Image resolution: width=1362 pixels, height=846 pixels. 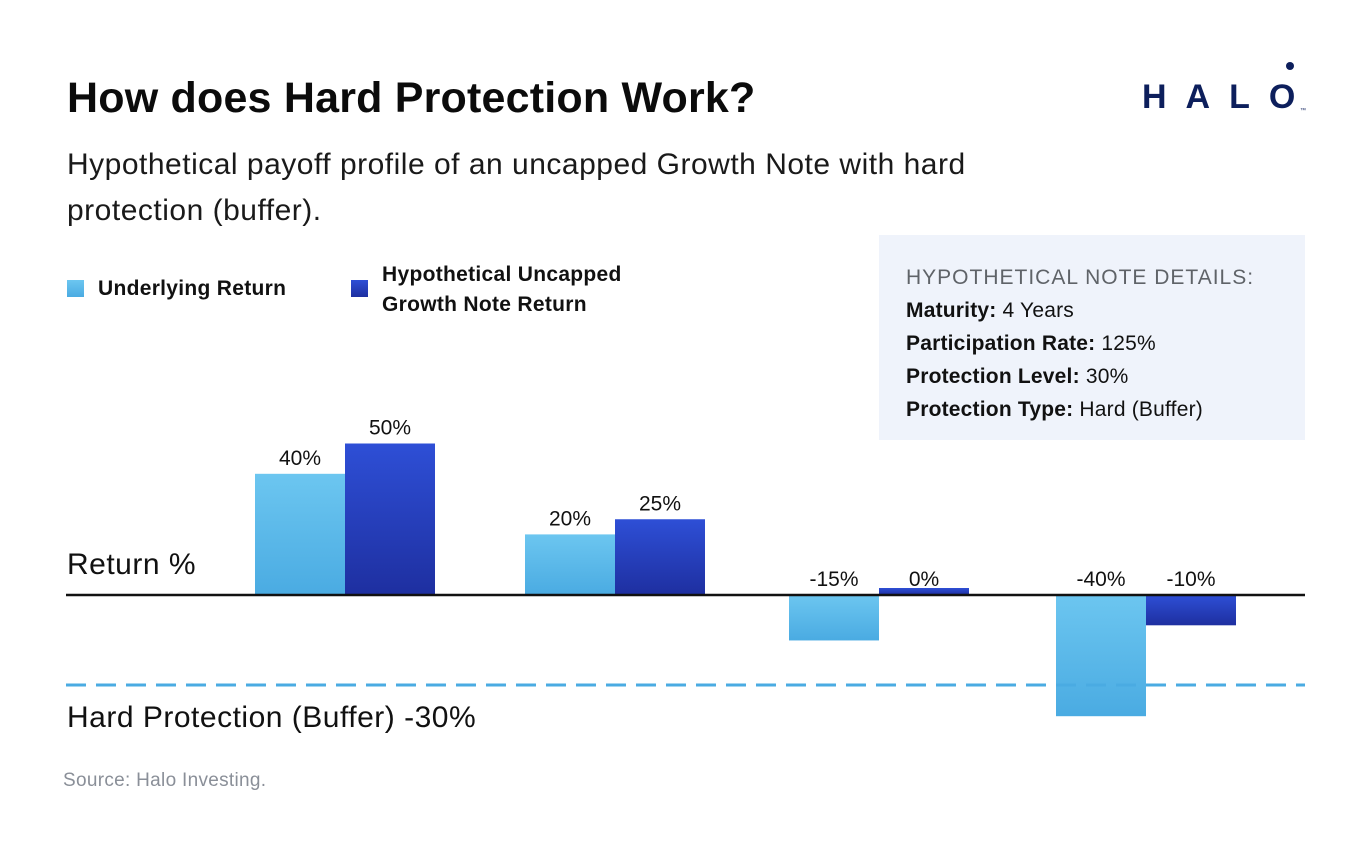 I want to click on data-label-underlying-1: 20%, so click(x=570, y=518).